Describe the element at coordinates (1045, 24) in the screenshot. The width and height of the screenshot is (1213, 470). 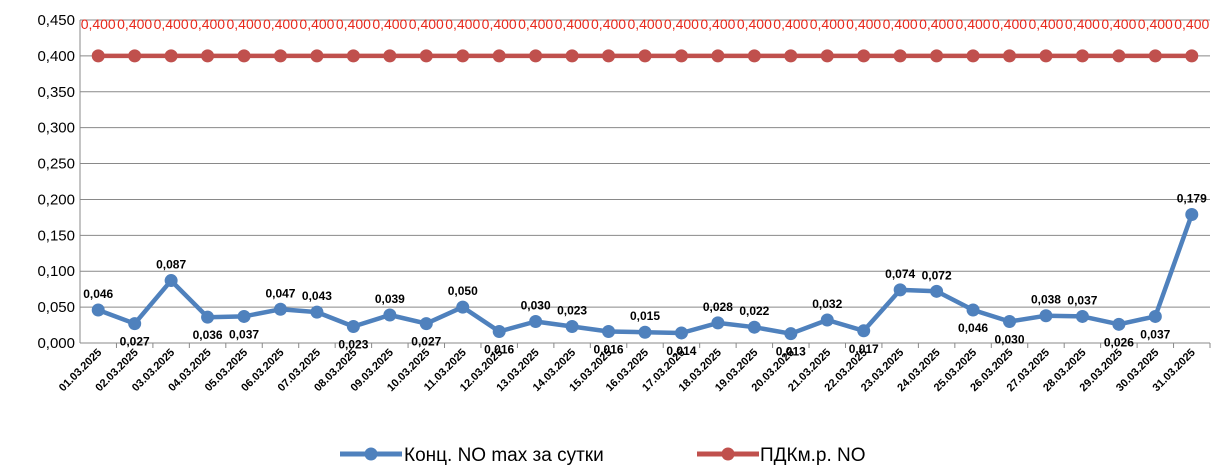
I see `series-2-data-label-26: 0,400` at that location.